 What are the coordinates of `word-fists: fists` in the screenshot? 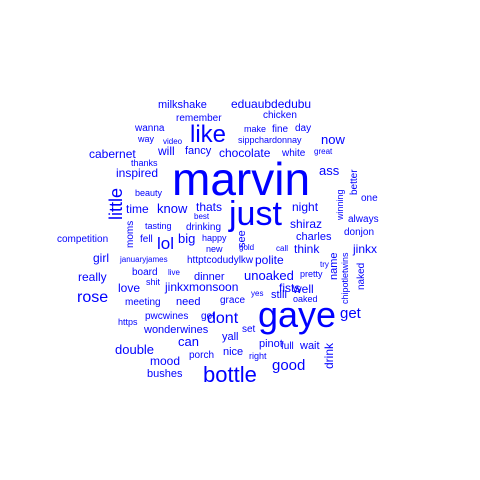 It's located at (289, 288).